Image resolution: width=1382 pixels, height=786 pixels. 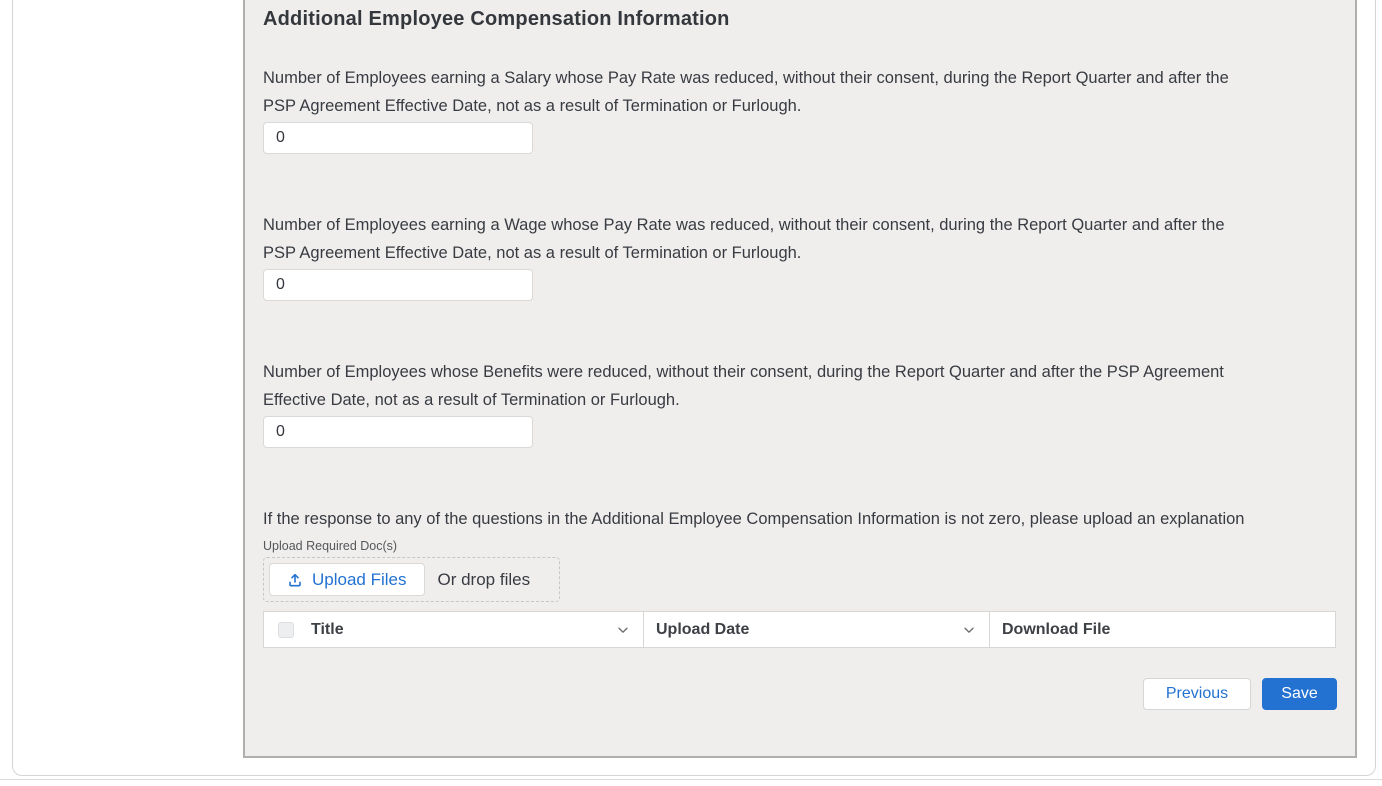 What do you see at coordinates (327, 629) in the screenshot?
I see `column-header-title-label: Title` at bounding box center [327, 629].